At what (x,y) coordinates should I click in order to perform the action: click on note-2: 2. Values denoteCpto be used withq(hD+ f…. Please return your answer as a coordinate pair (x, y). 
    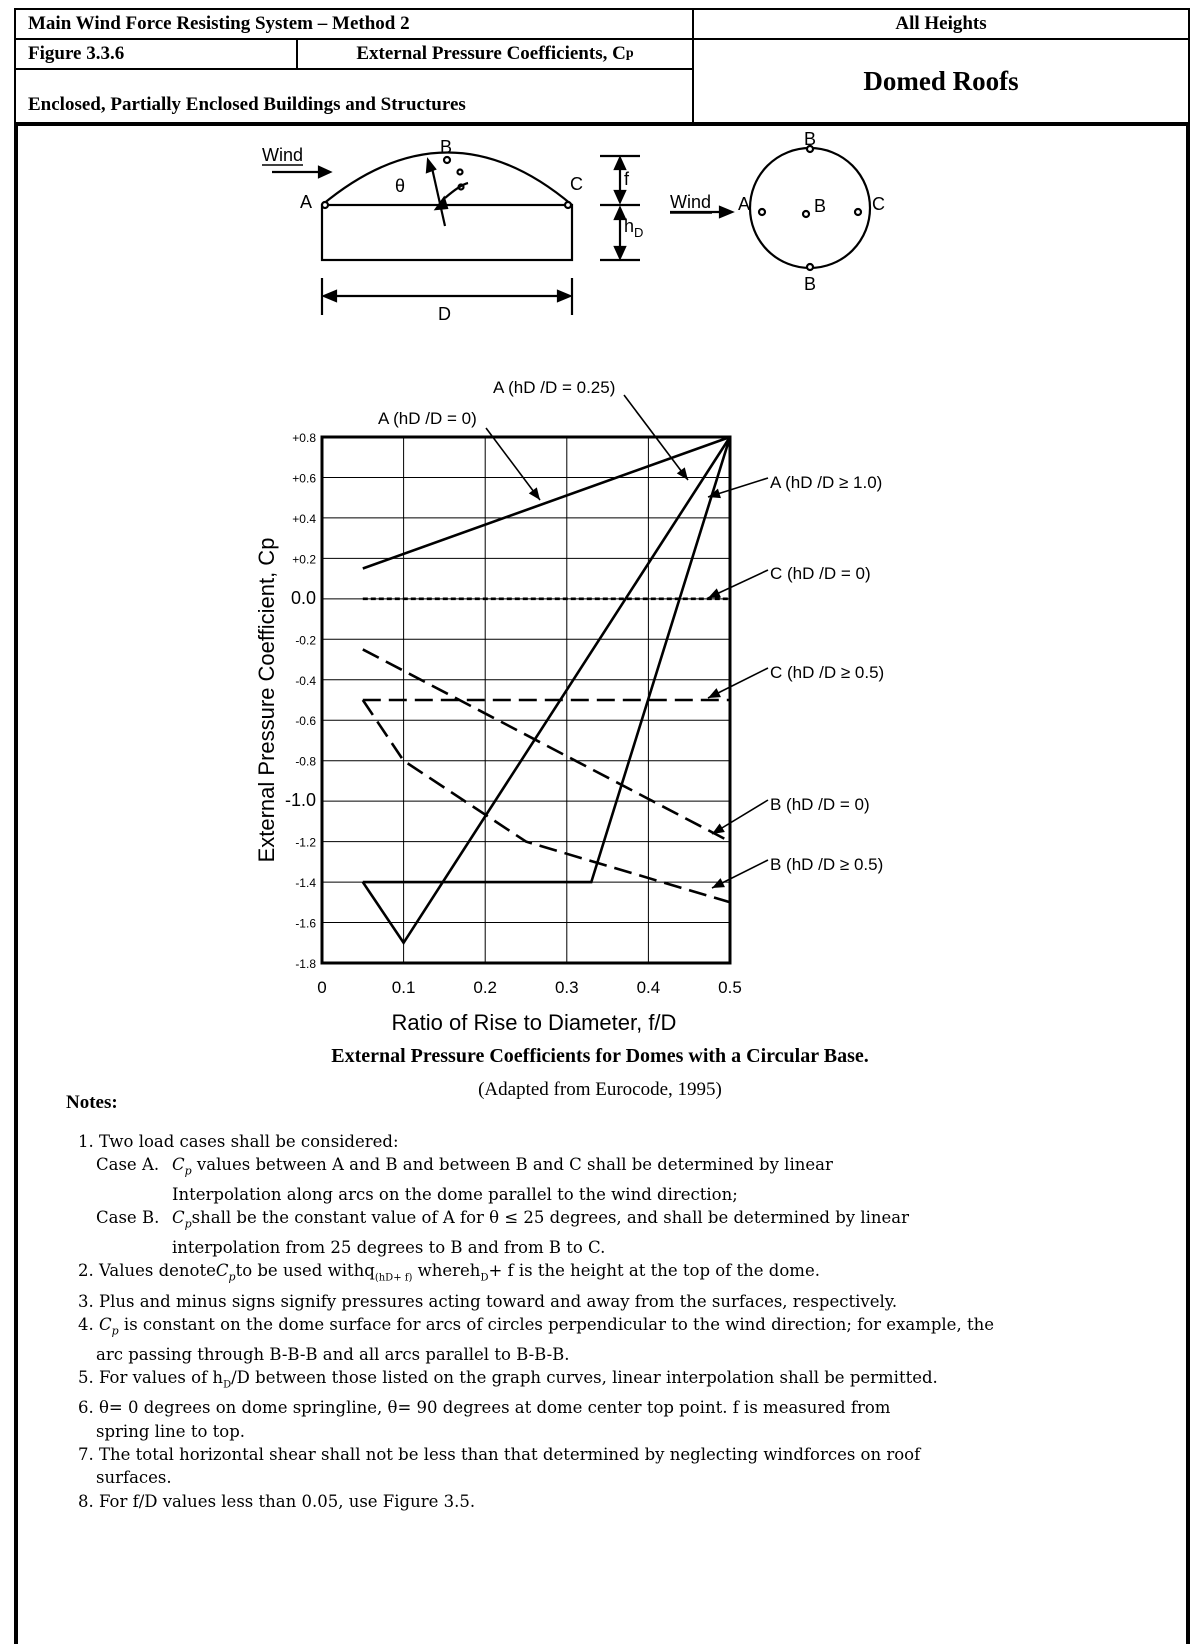
    Looking at the image, I should click on (628, 1274).